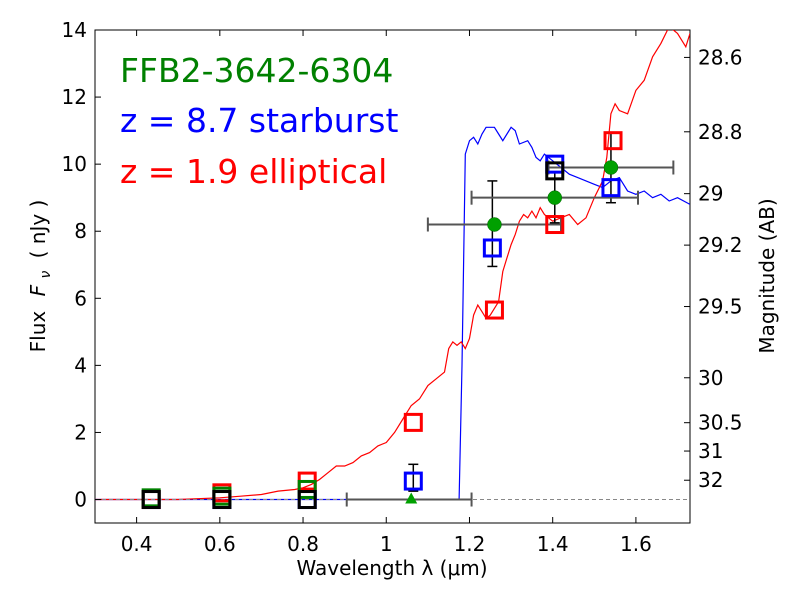 This screenshot has height=605, width=800. I want to click on svg-text:Flux F ν: Flux F ν ( nJy ), so click(40, 276).